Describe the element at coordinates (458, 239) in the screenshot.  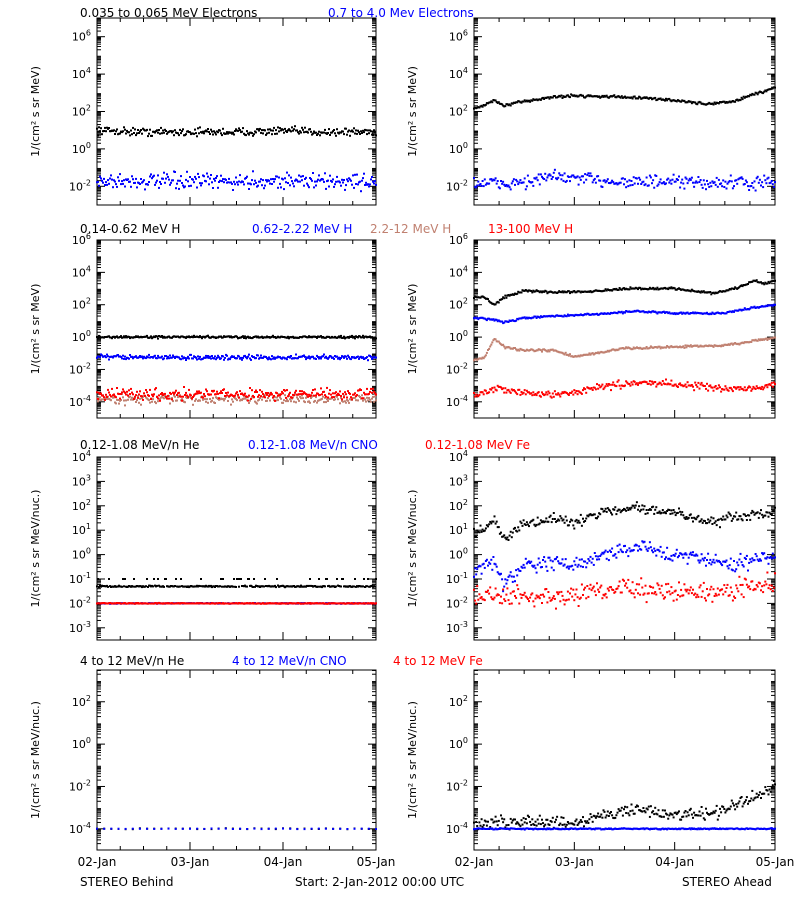
I see `y-tick-label: 106` at that location.